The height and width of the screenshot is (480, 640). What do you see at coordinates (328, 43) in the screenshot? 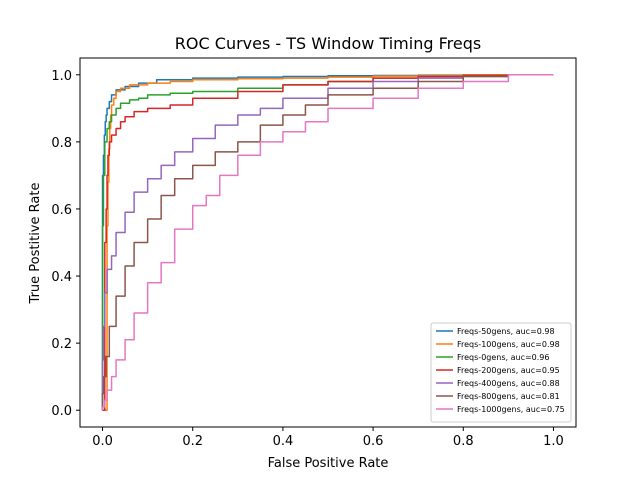
I see `chart-title: ROC Curves - TS Window Timing Freqs` at bounding box center [328, 43].